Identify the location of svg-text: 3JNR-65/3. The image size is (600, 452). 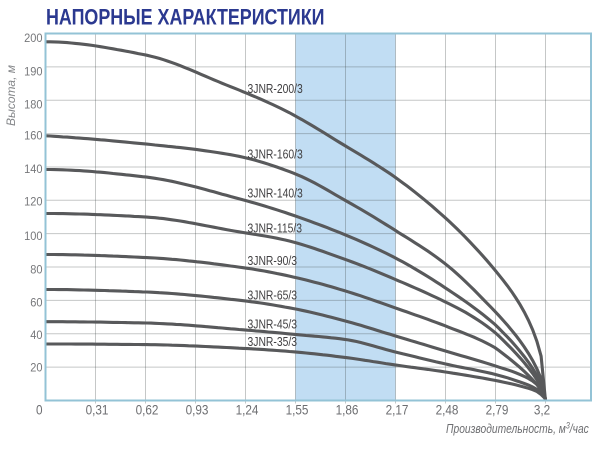
(273, 296).